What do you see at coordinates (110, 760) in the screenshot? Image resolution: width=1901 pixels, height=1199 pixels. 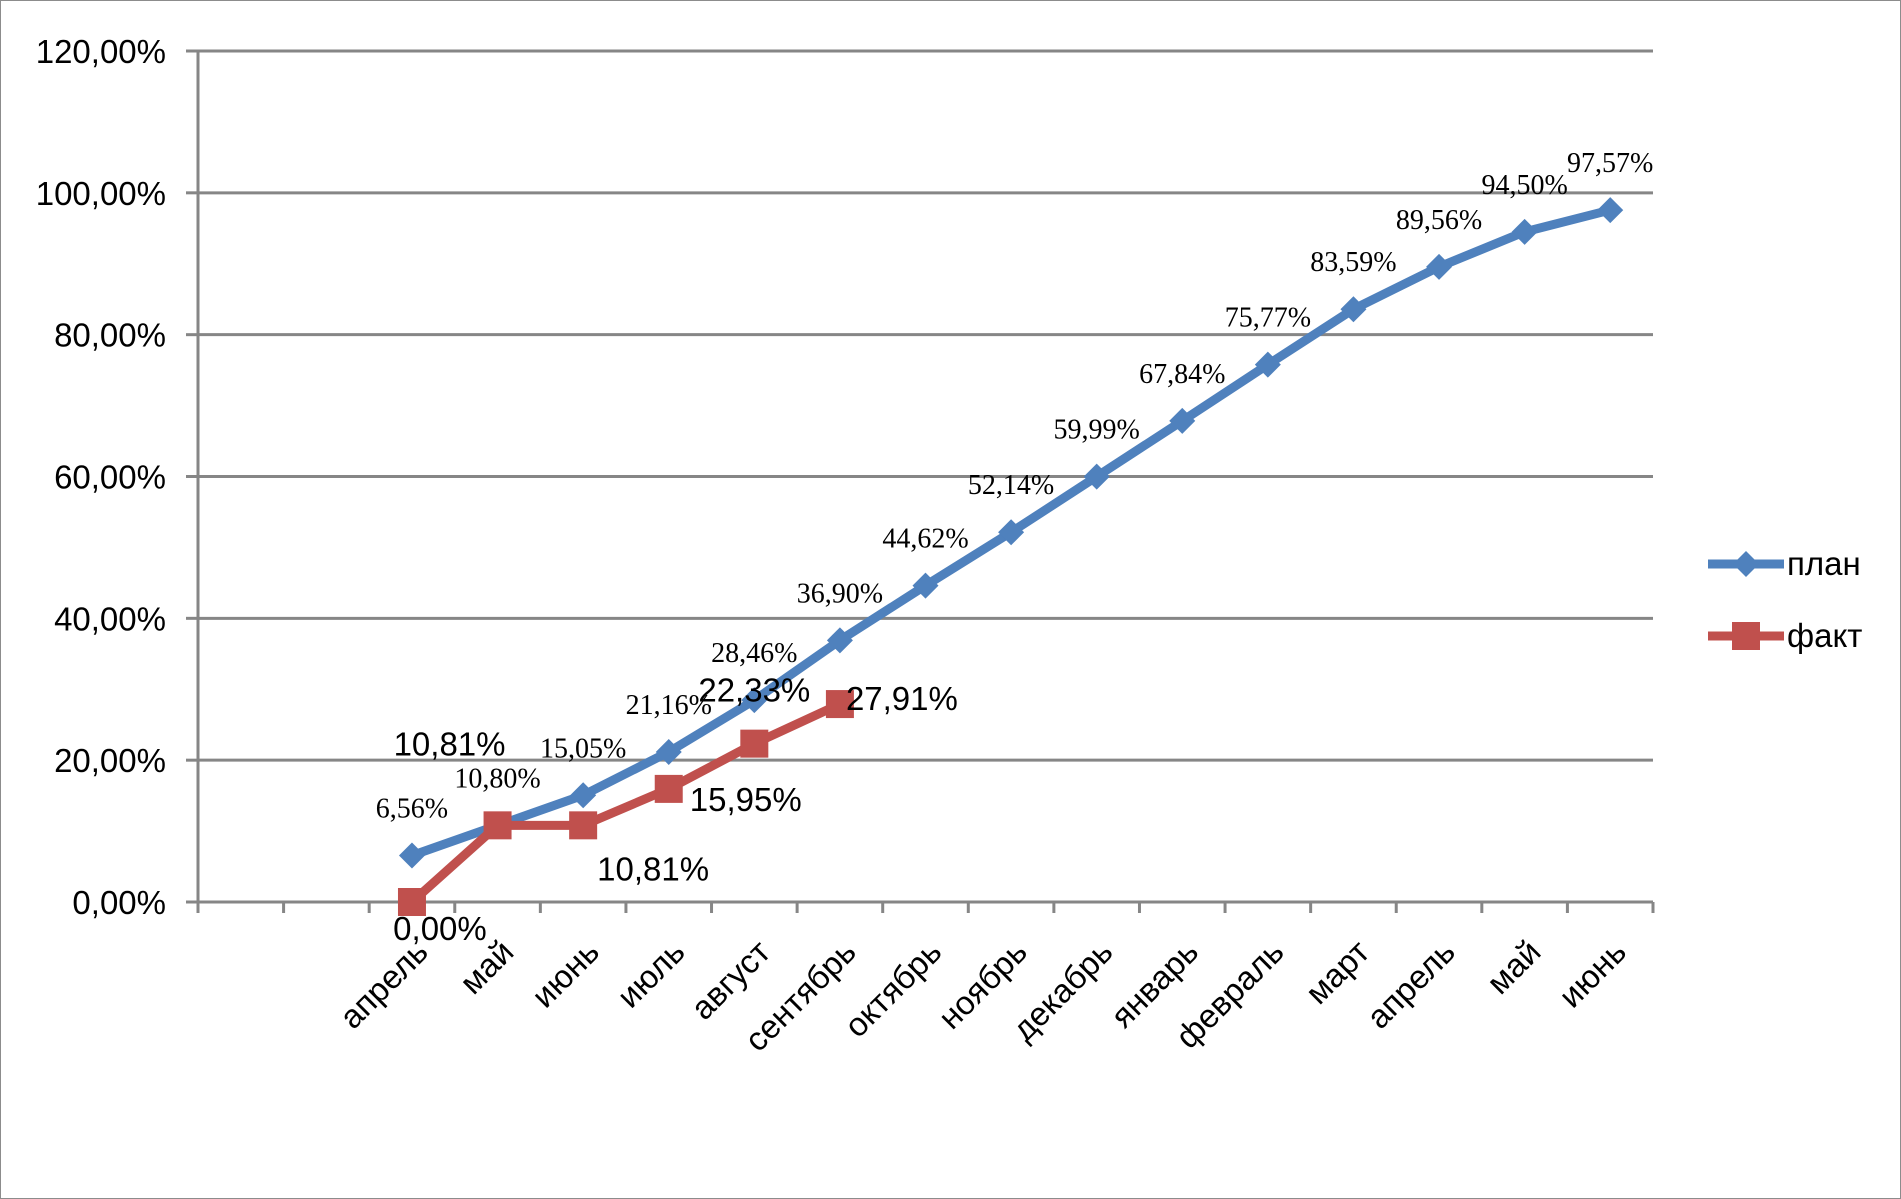 I see `y-tick-label: 20,00%` at bounding box center [110, 760].